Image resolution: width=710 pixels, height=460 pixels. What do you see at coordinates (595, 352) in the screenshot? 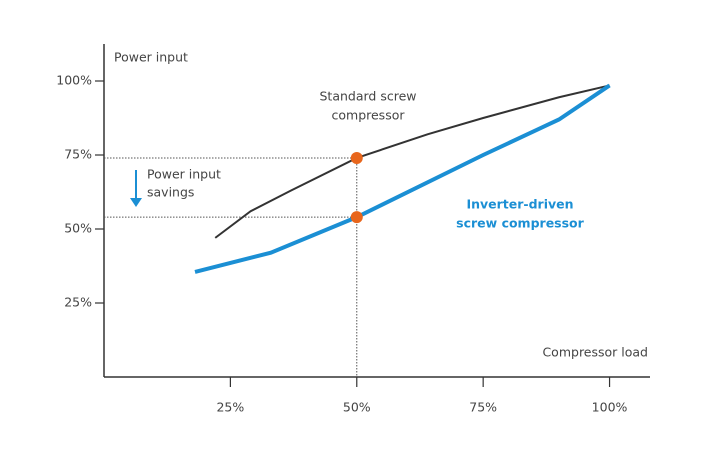
I see `x-axis-title: Compressor load` at bounding box center [595, 352].